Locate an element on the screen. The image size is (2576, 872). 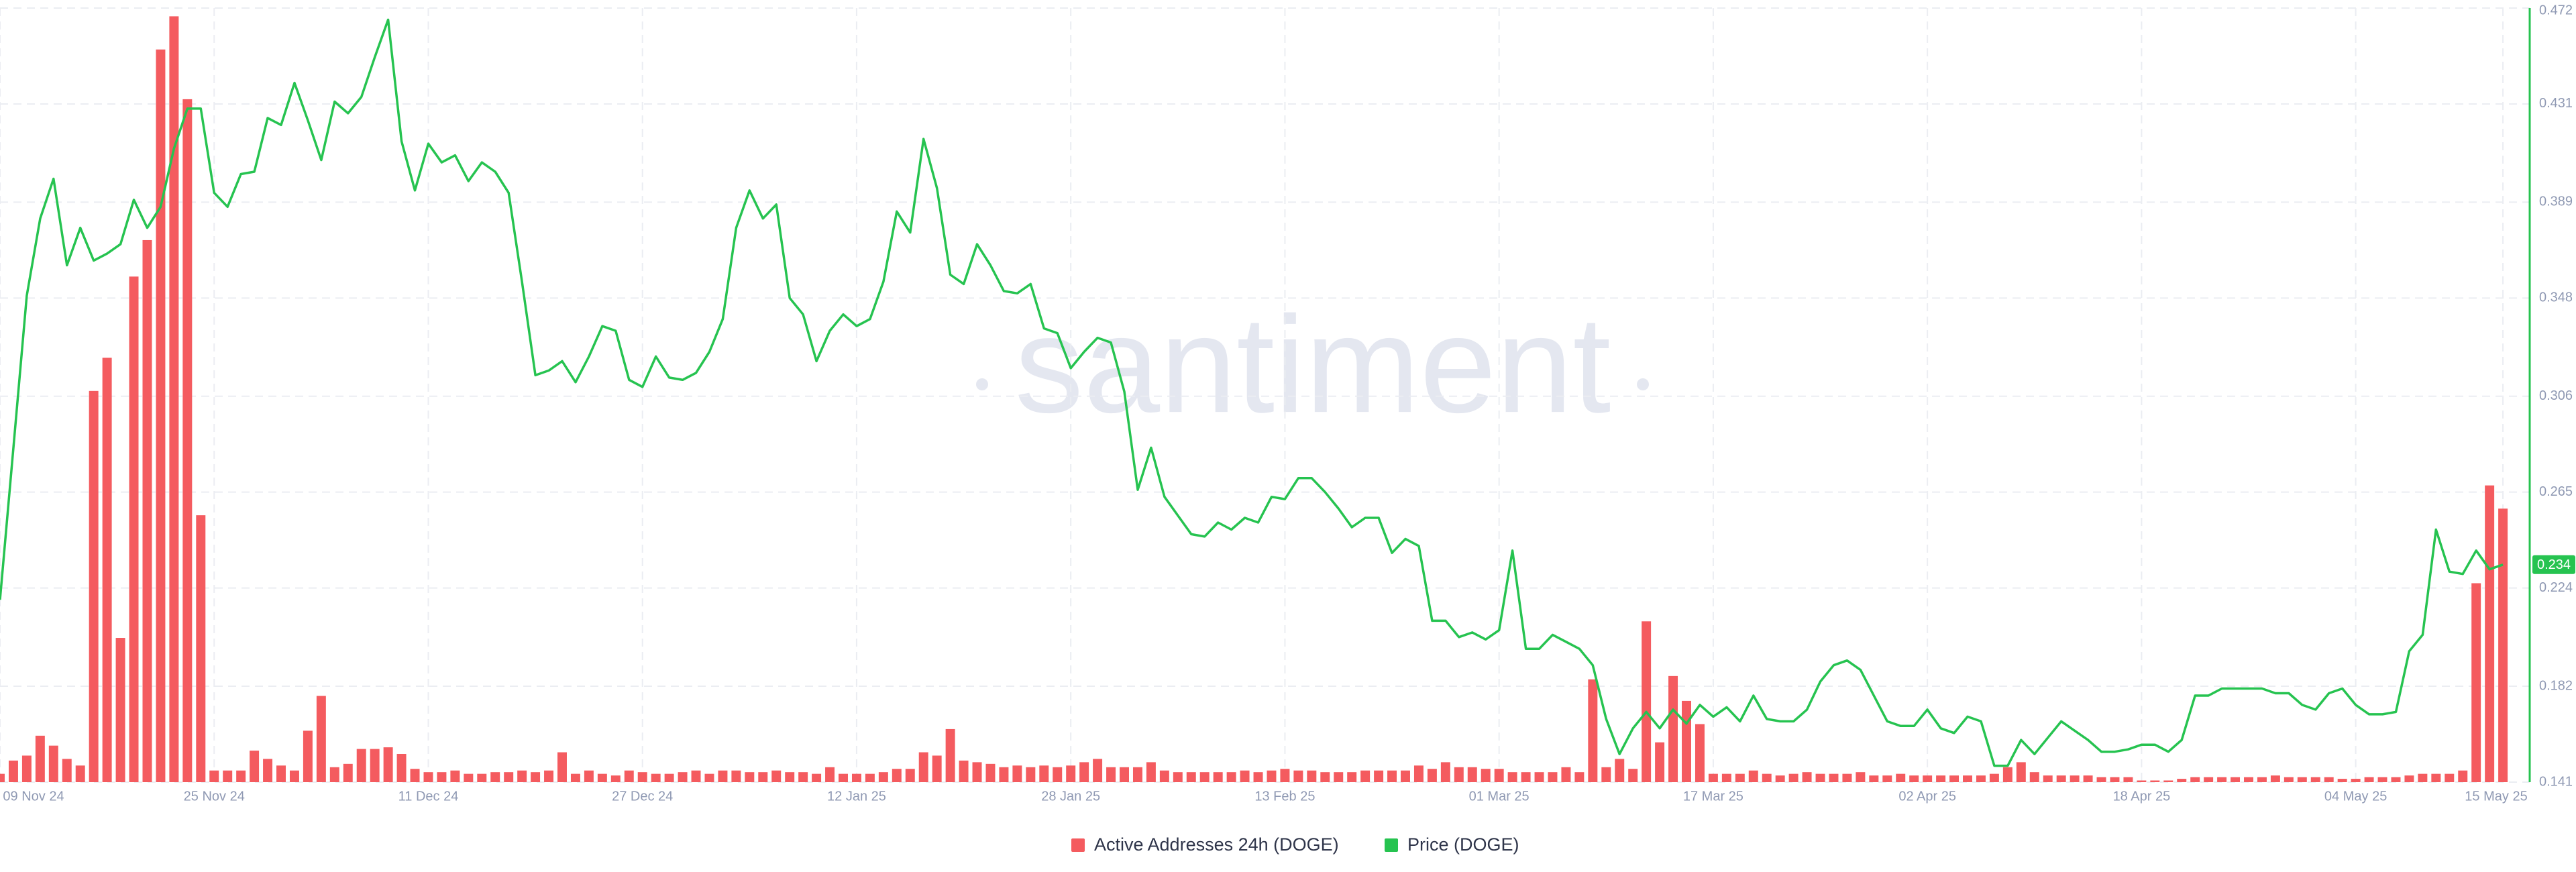
last-value-label: 0.234 is located at coordinates (2554, 564).